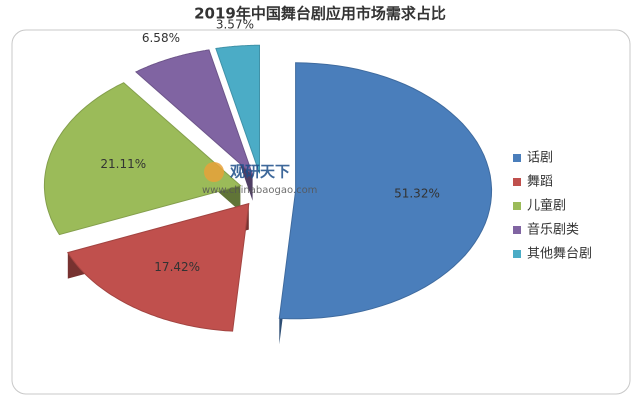  Describe the element at coordinates (177, 267) in the screenshot. I see `data-label: 17.42%` at that location.